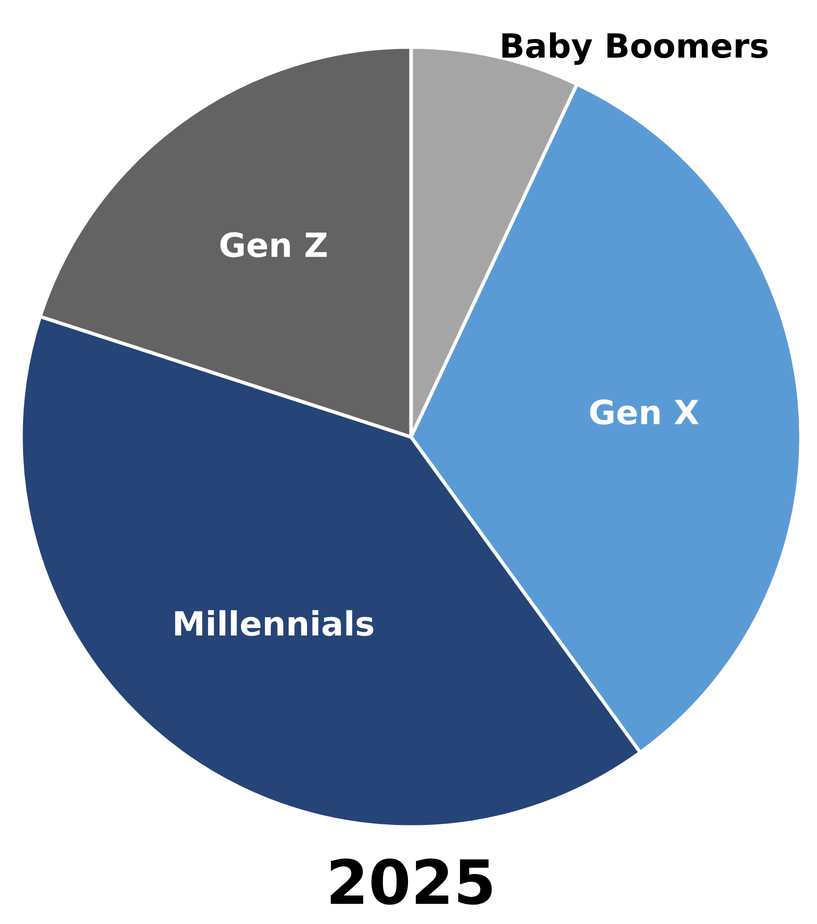  I want to click on text: 2025, so click(411, 881).